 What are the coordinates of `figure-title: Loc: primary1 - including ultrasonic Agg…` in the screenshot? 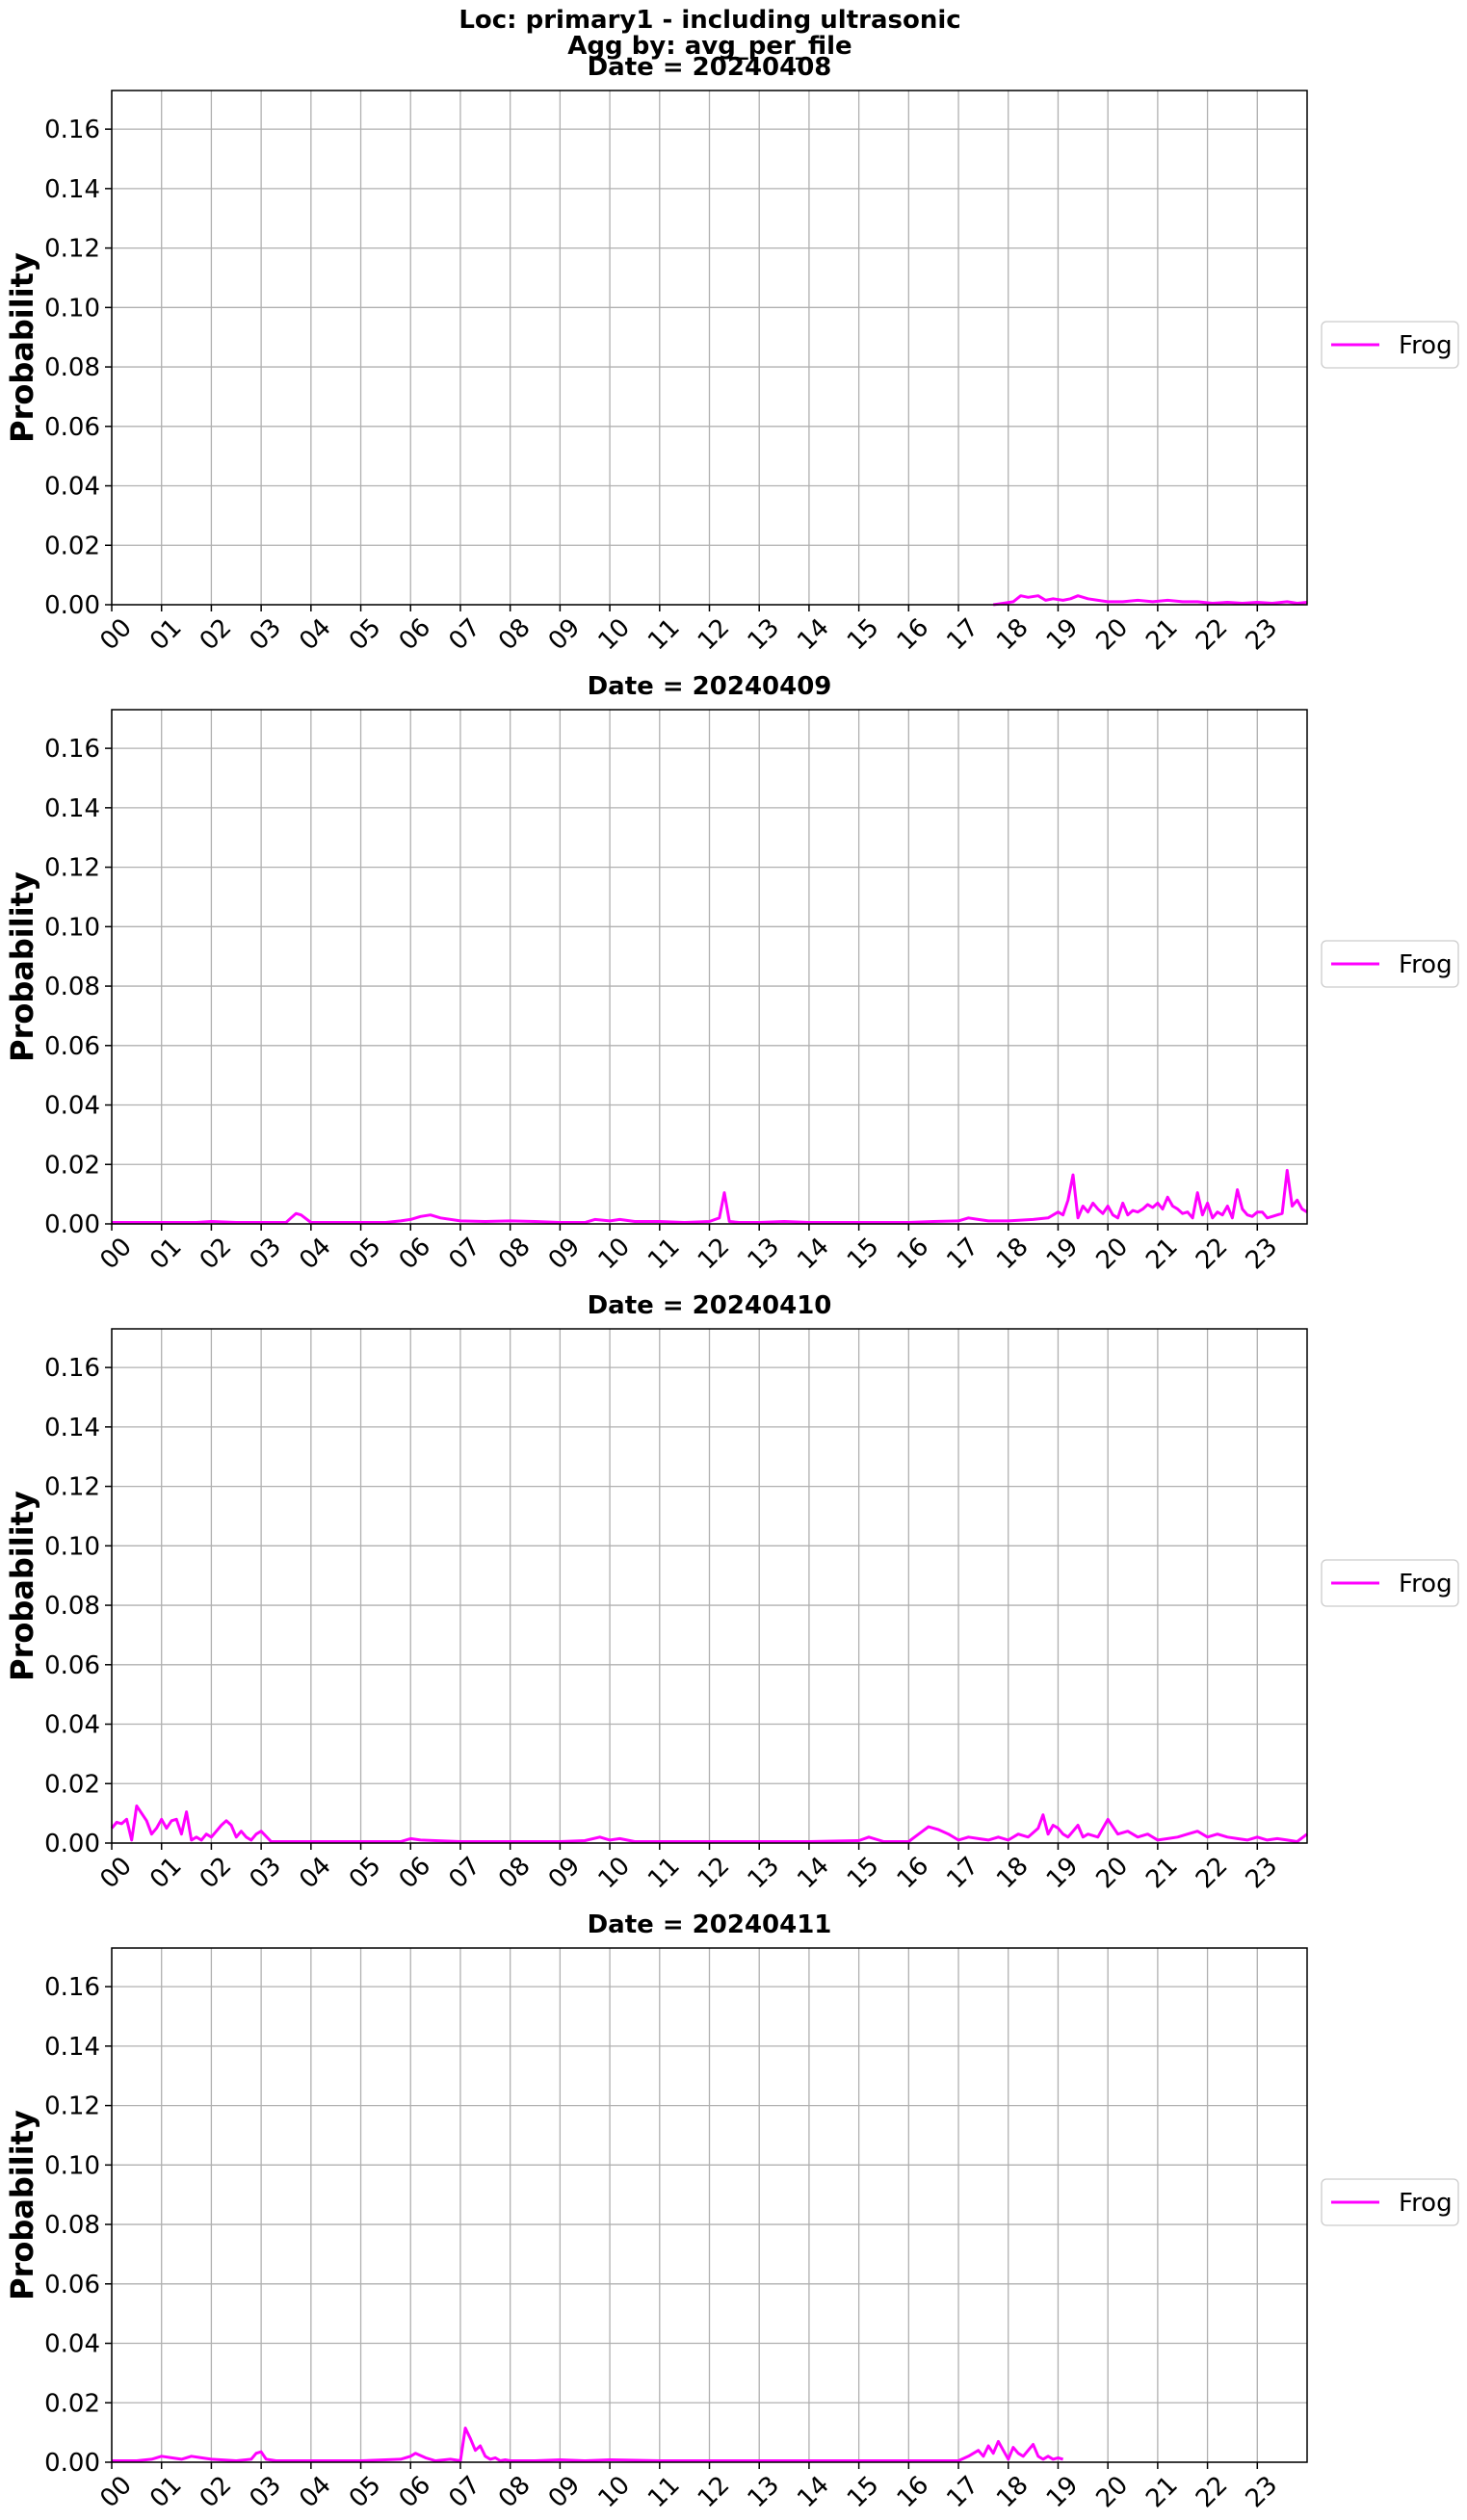 It's located at (709, 33).